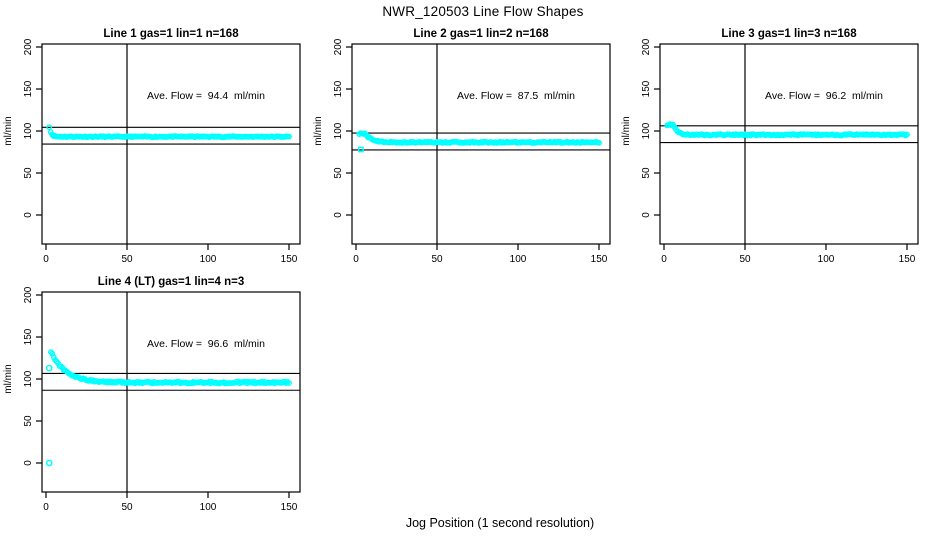 The height and width of the screenshot is (540, 936). I want to click on figure-title: NWR_120503 Line Flow Shapes, so click(483, 11).